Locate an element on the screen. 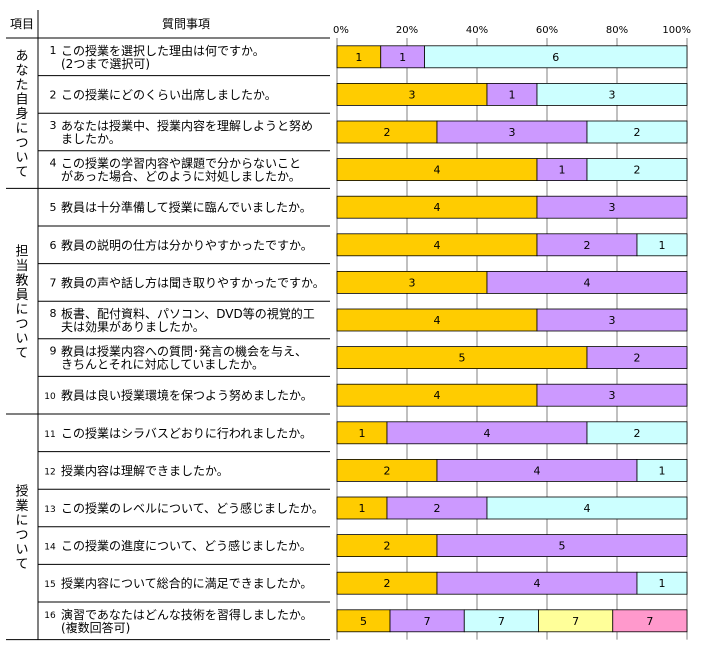  question-number: 11 is located at coordinates (49, 435).